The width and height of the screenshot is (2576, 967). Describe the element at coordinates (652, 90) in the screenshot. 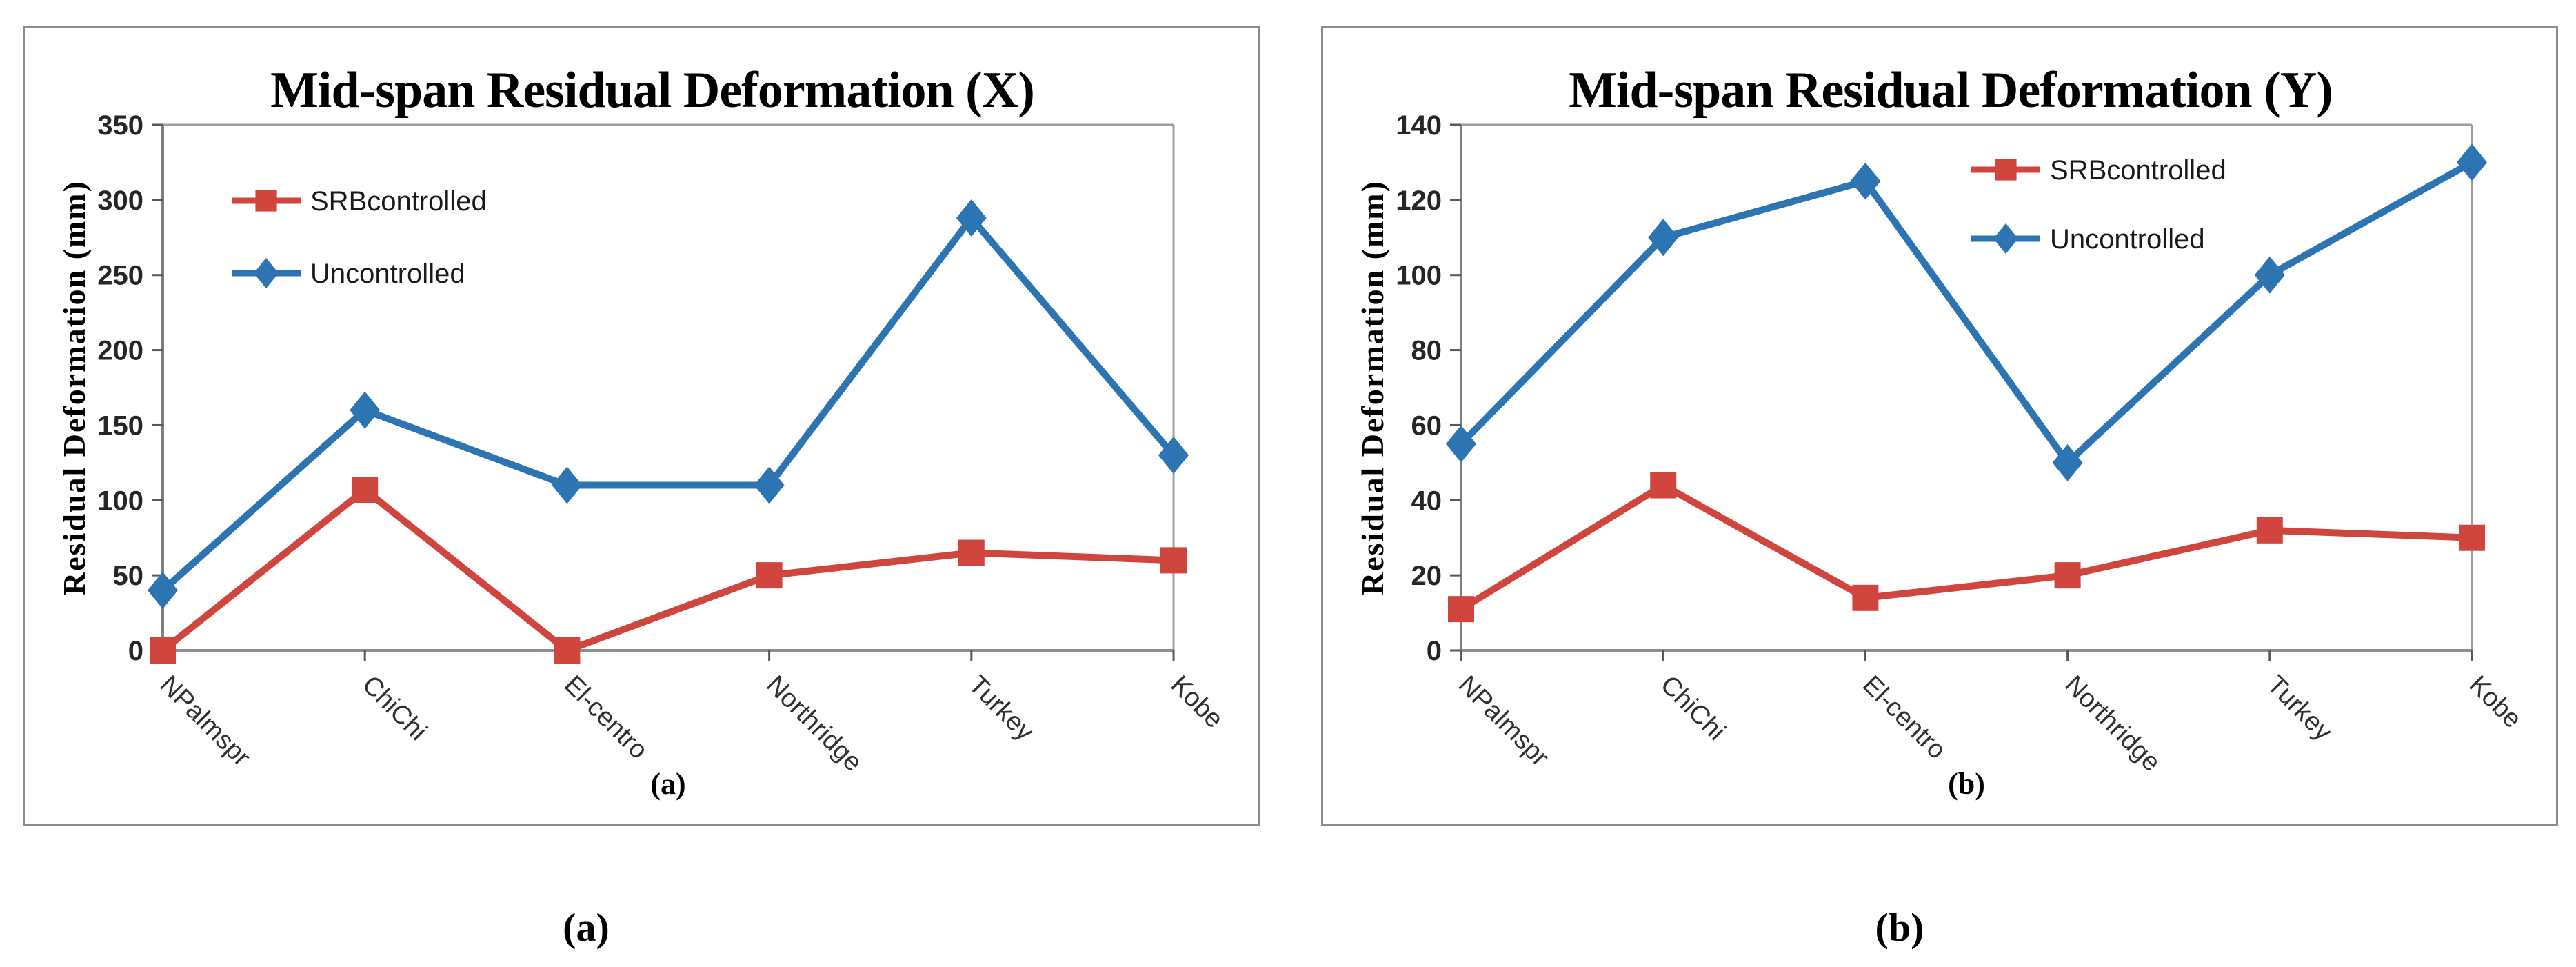

I see `chart-title: Mid-span Residual Deformation (X)` at that location.